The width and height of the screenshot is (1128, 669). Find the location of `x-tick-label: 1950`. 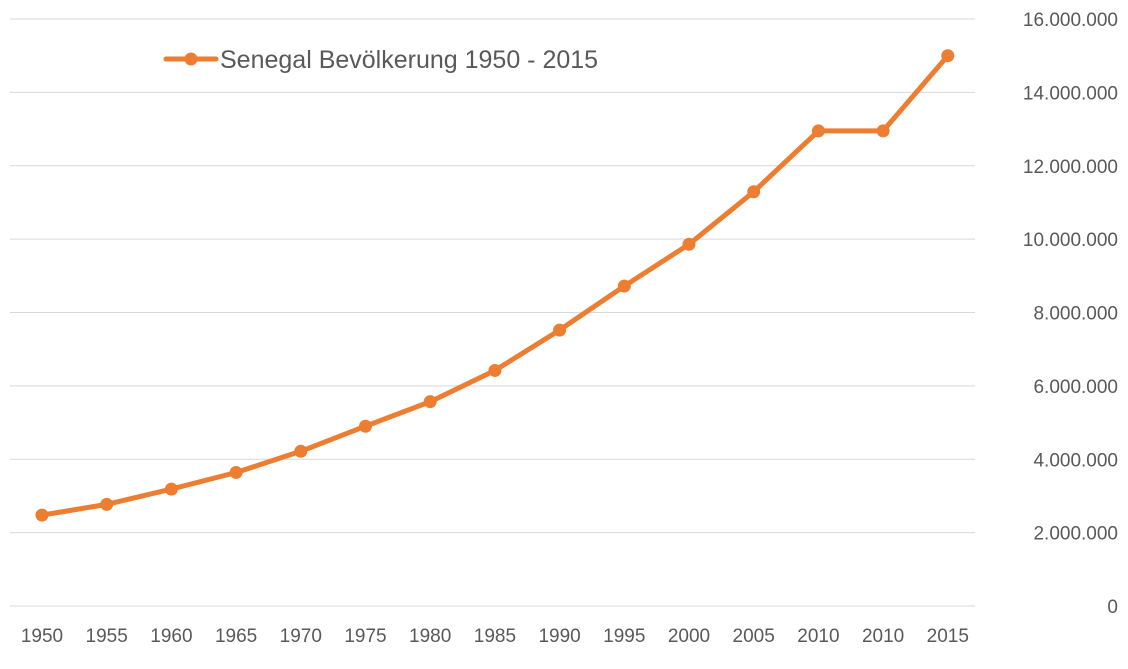

x-tick-label: 1950 is located at coordinates (42, 636).